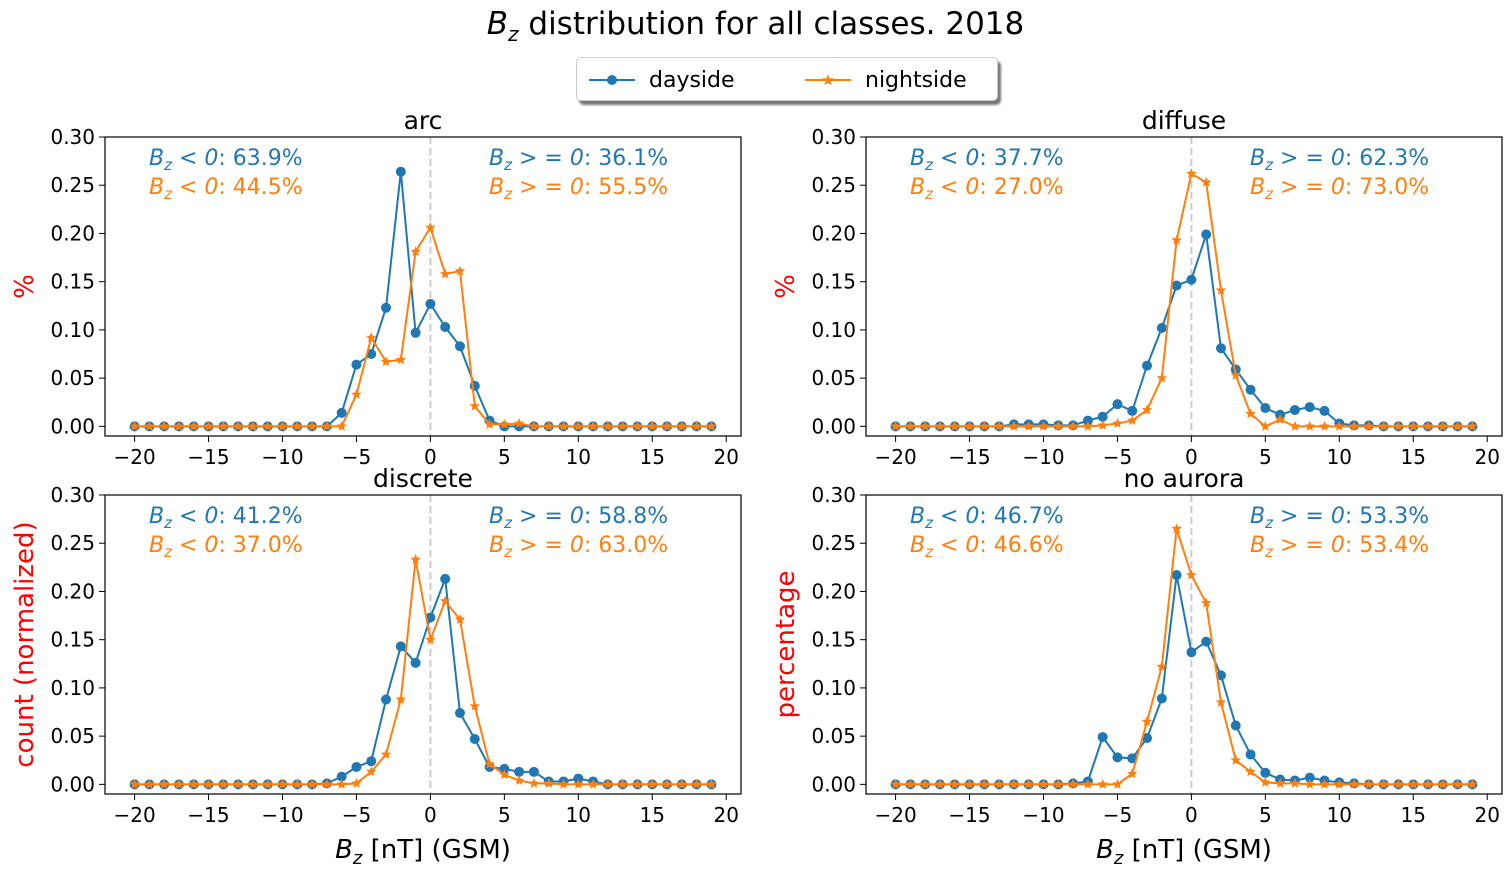 This screenshot has width=1511, height=872. I want to click on annotation-night-neg: Bz < 0: 46.6%, so click(987, 547).